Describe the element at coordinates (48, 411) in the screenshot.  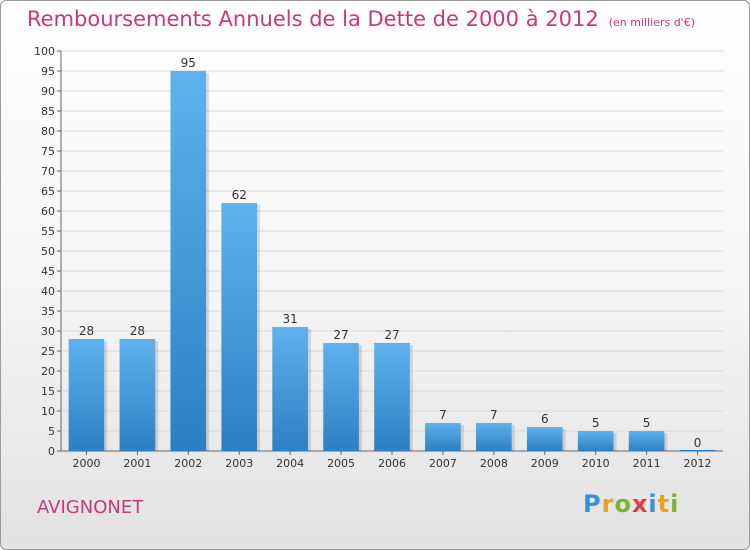
I see `y-tick-label: 10` at that location.